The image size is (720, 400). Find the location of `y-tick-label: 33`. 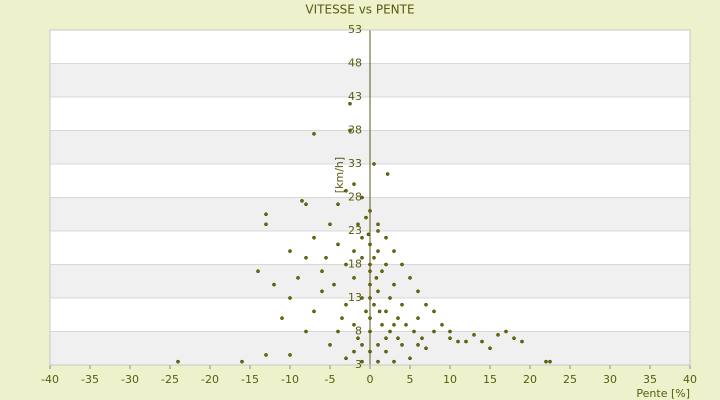

y-tick-label: 33 is located at coordinates (355, 163).